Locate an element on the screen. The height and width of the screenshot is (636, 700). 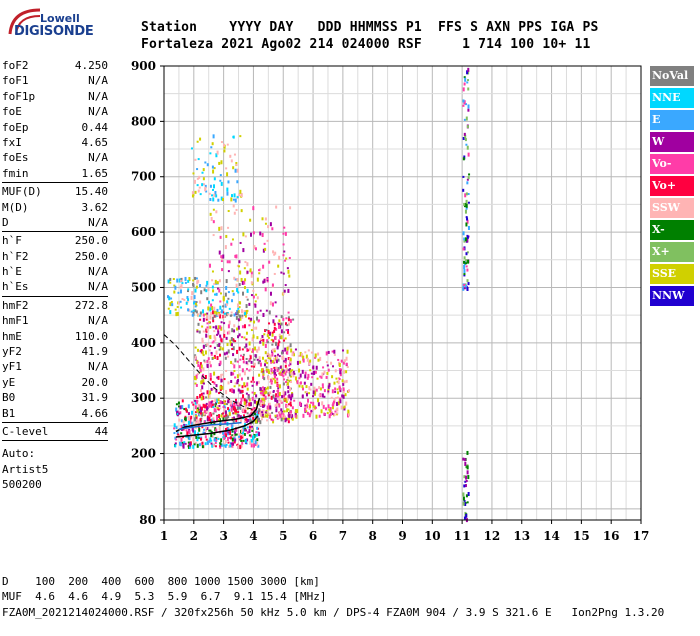
param-row: foEs N/A is located at coordinates (55, 157).